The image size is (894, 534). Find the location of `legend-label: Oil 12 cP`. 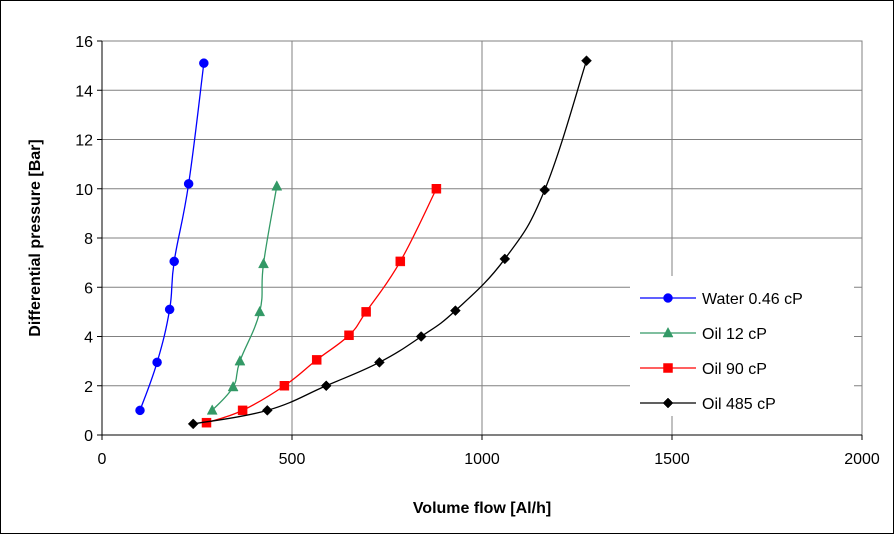

legend-label: Oil 12 cP is located at coordinates (734, 334).